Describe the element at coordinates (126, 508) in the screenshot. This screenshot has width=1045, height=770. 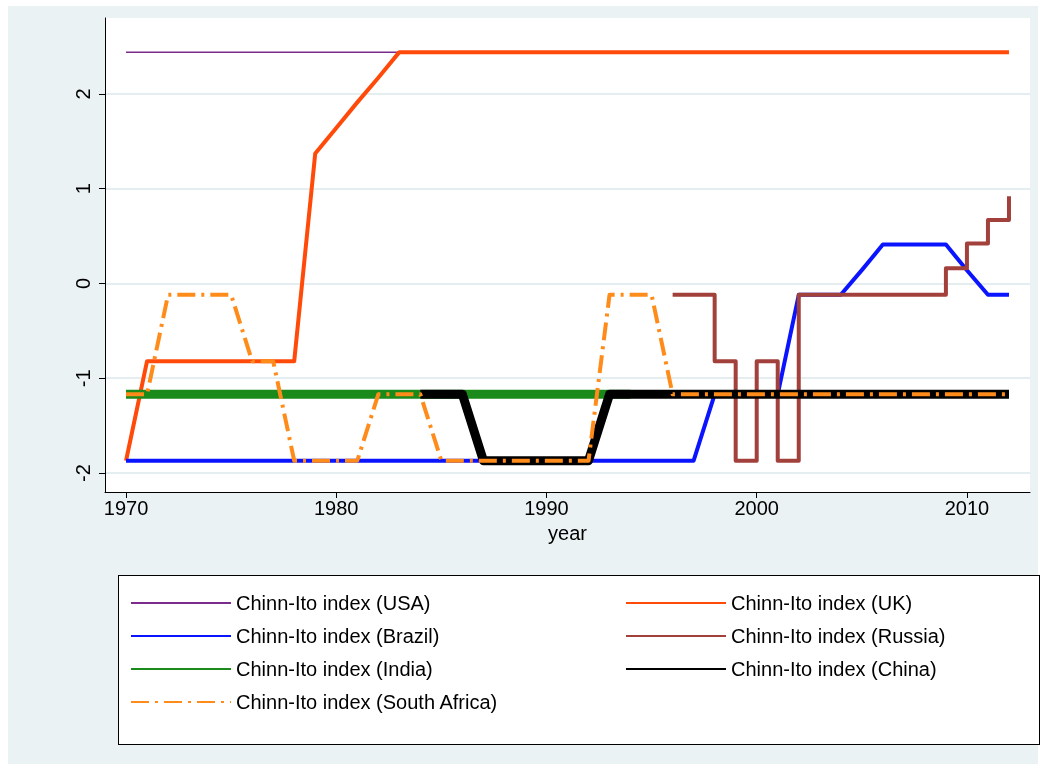
I see `x-tick-label: 1970` at that location.